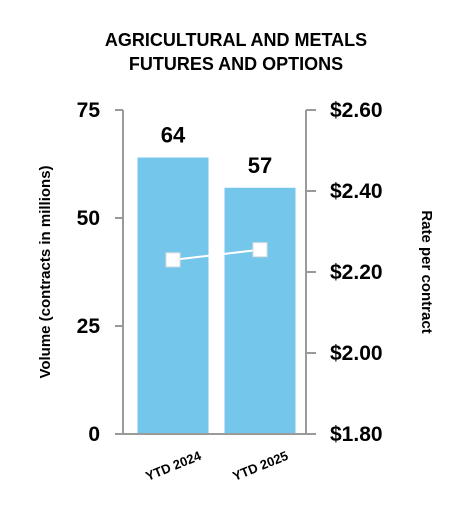 This screenshot has width=472, height=532. Describe the element at coordinates (88, 218) in the screenshot. I see `left-tick-label-2: 50` at that location.